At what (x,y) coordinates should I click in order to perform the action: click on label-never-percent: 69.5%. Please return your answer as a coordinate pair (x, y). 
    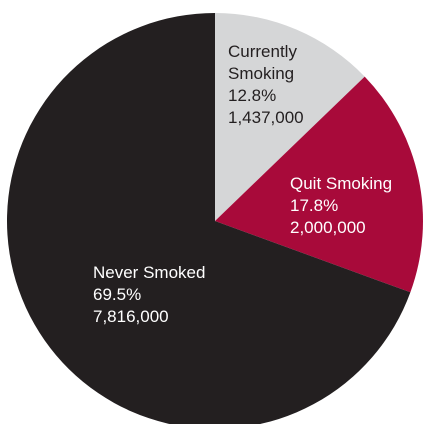
    Looking at the image, I should click on (117, 294).